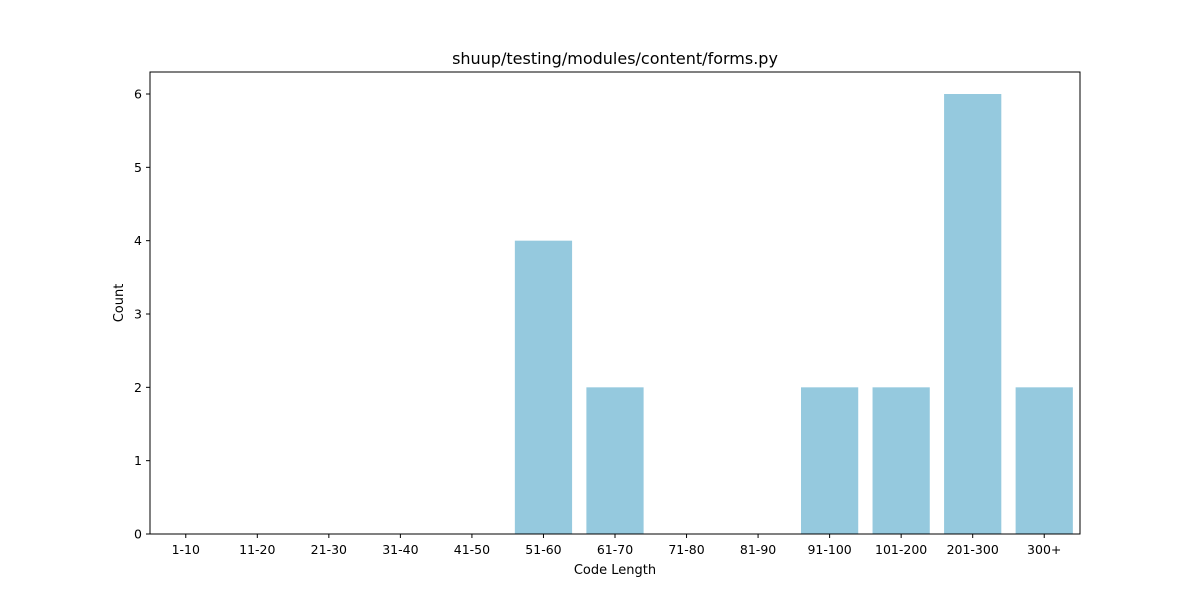  Describe the element at coordinates (1044, 460) in the screenshot. I see `bar-300+` at that location.